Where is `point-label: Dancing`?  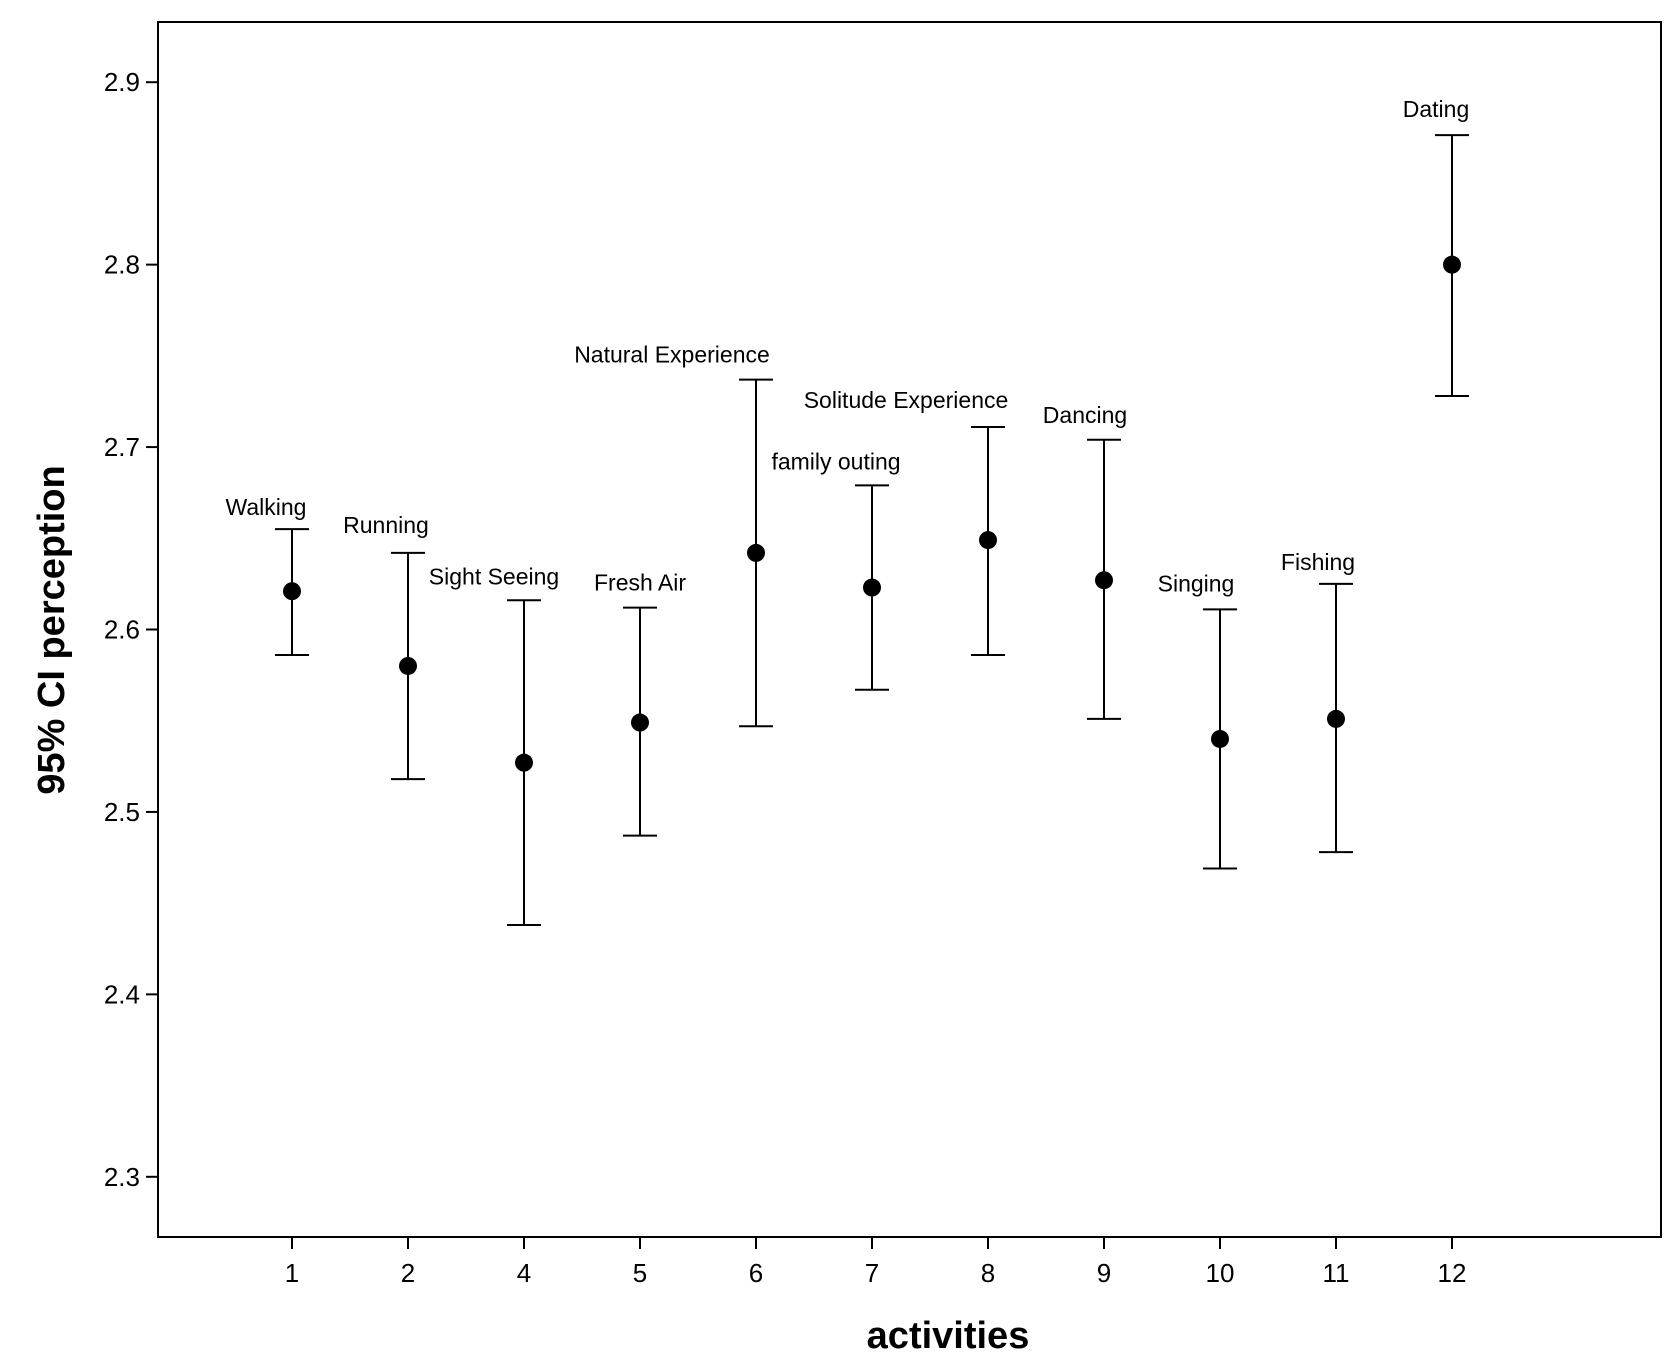
point-label: Dancing is located at coordinates (1085, 415).